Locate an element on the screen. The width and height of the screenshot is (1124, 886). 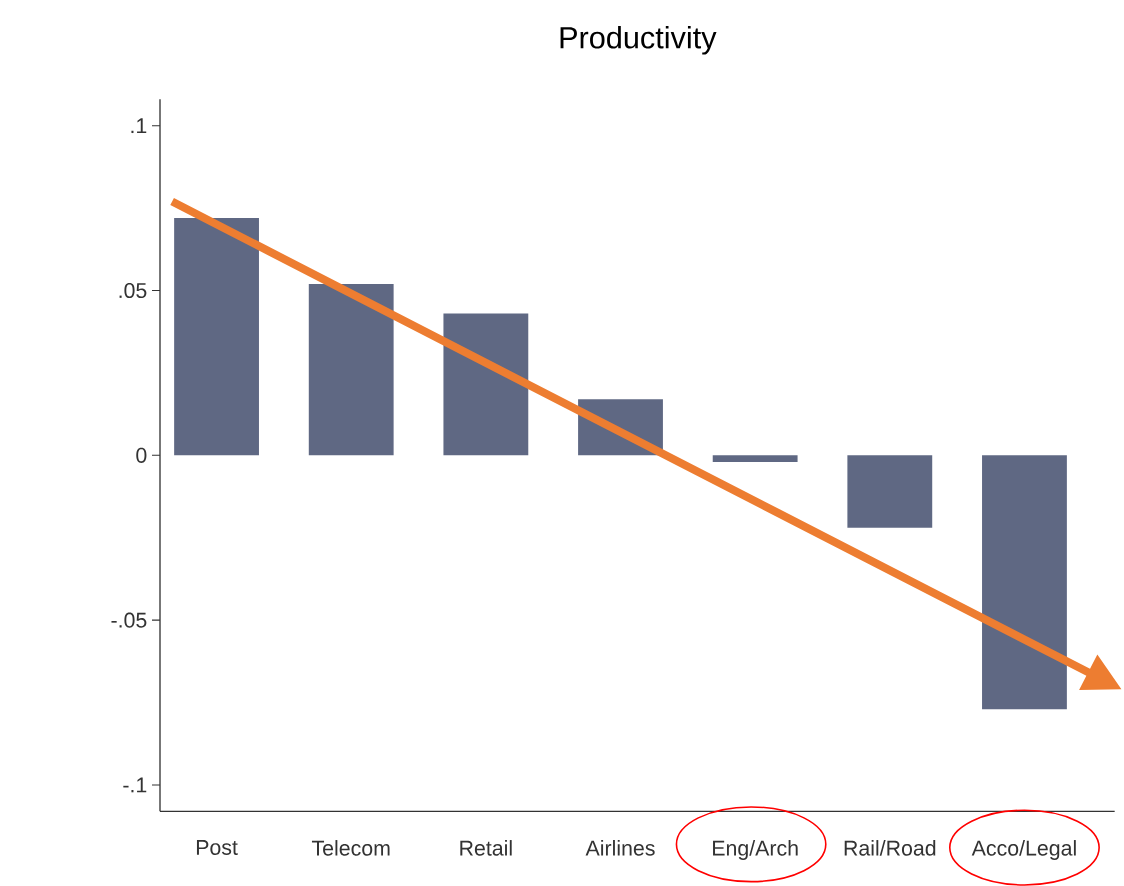
y-tick-label: -.1 is located at coordinates (135, 785).